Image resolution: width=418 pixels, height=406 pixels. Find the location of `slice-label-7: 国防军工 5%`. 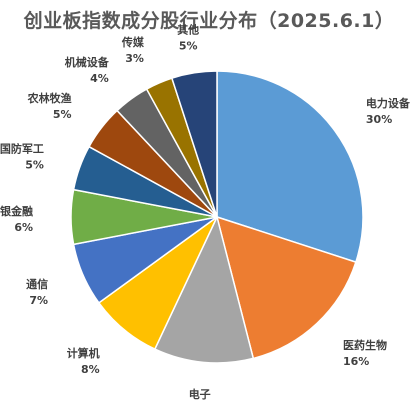

slice-label-7: 国防军工 5% is located at coordinates (22, 157).